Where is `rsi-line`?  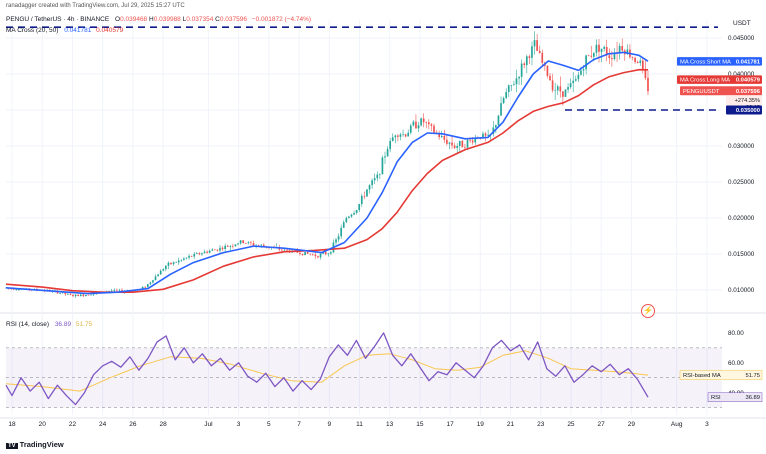
rsi-line is located at coordinates (327, 369).